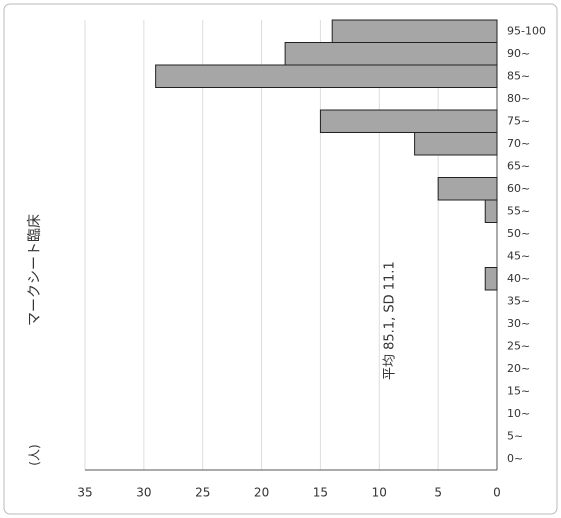  Describe the element at coordinates (518, 390) in the screenshot. I see `x-tick-label: 15~` at that location.